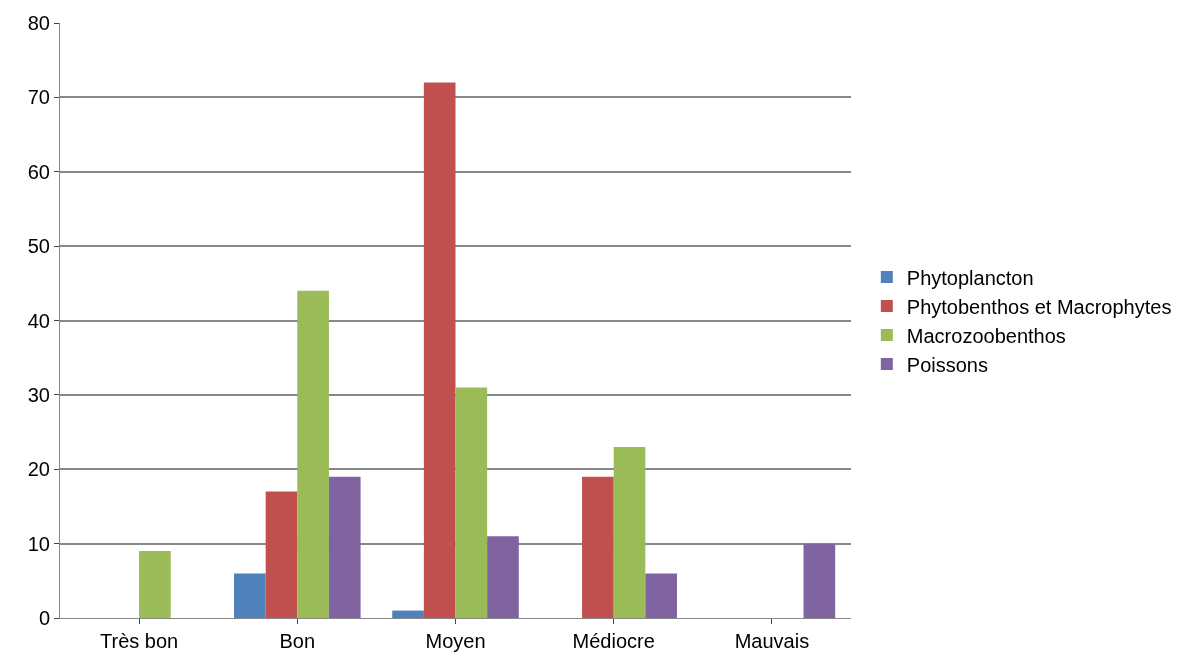  Describe the element at coordinates (38, 171) in the screenshot. I see `y-tick-label: 60` at that location.